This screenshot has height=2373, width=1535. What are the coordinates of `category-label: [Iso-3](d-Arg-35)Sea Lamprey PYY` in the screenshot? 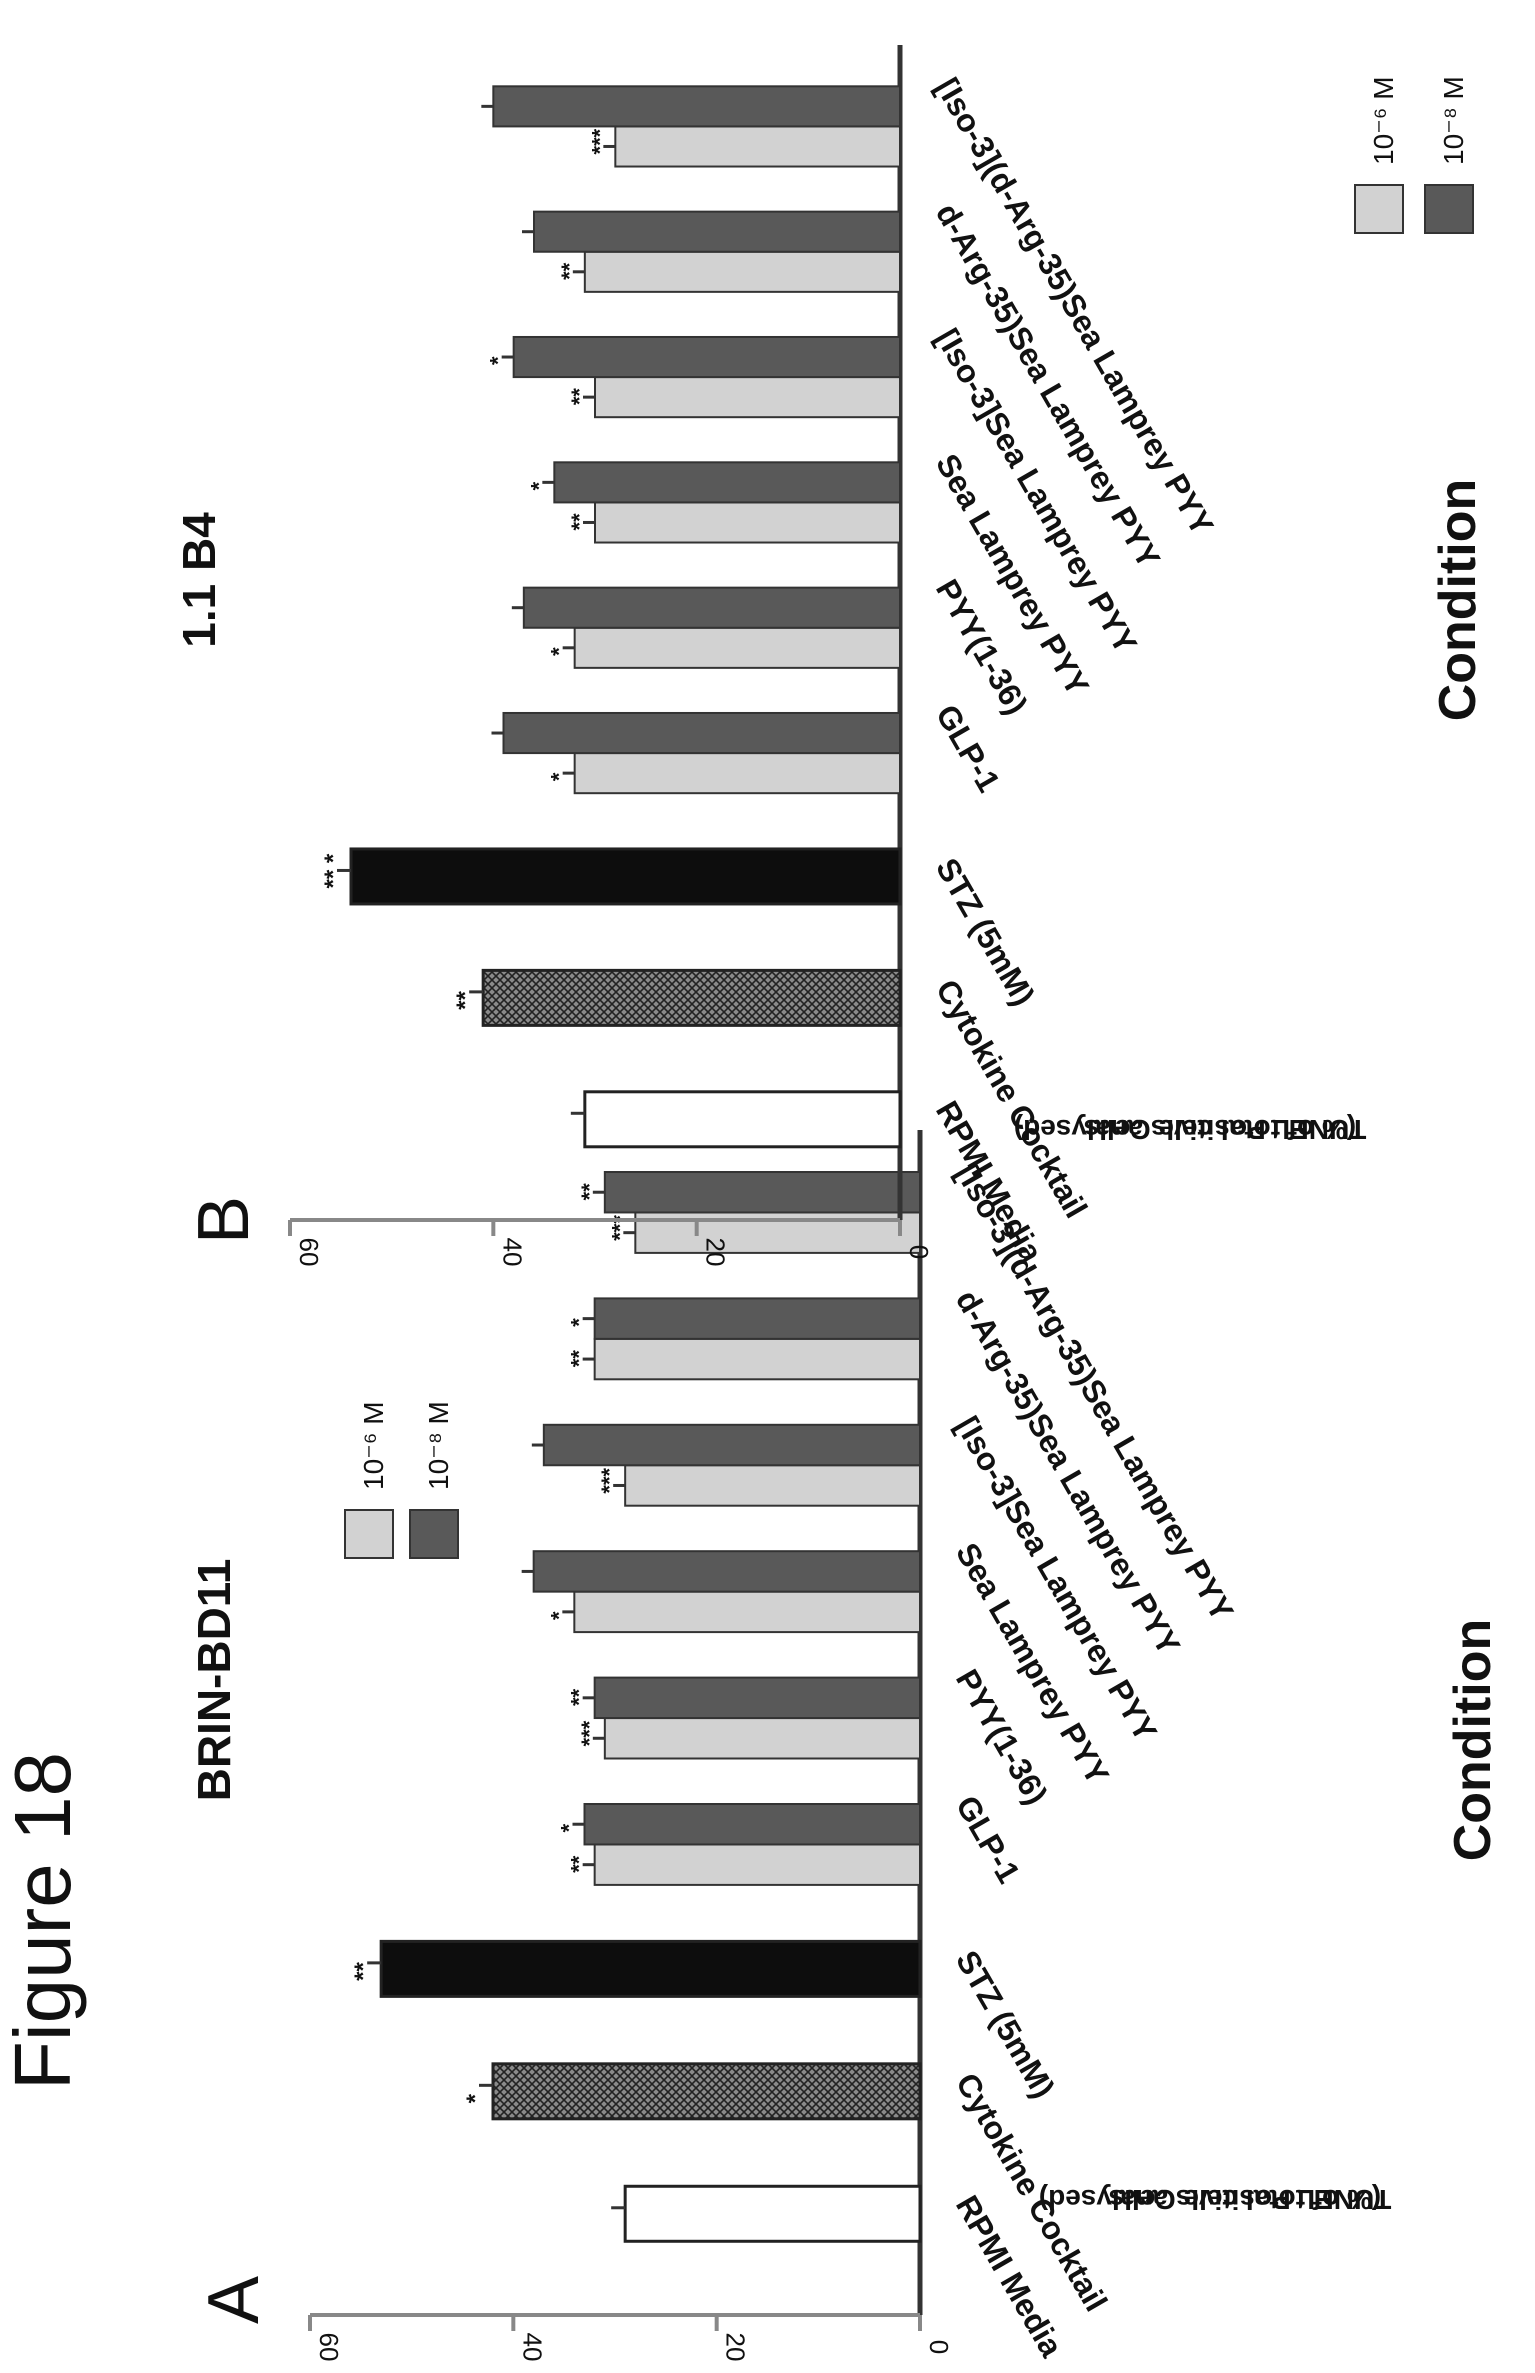 It's located at (1095, 1392).